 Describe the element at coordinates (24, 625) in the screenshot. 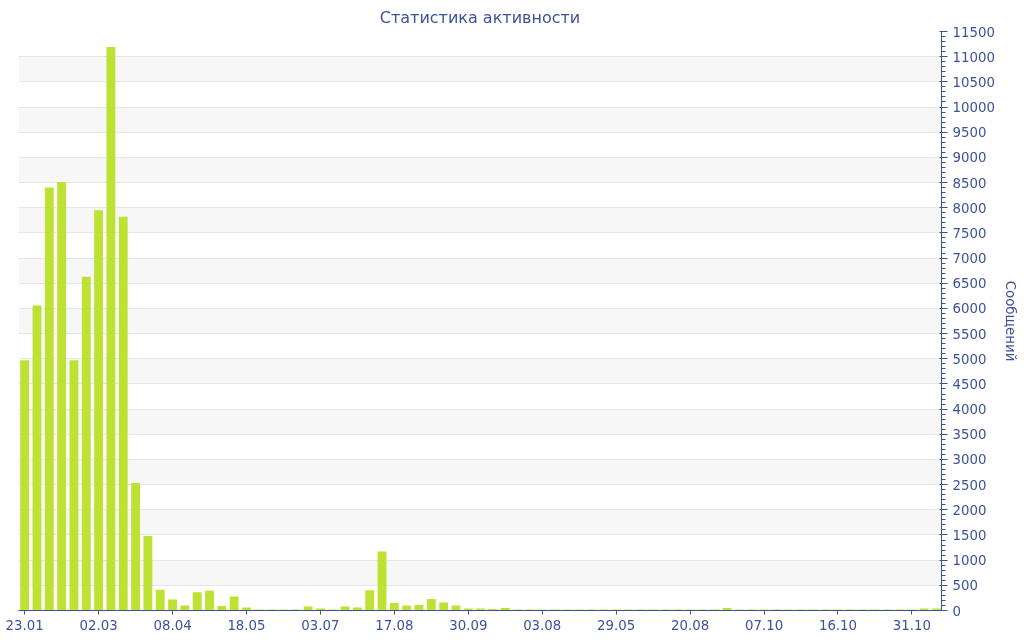

I see `x-tick-label: 23.01` at that location.